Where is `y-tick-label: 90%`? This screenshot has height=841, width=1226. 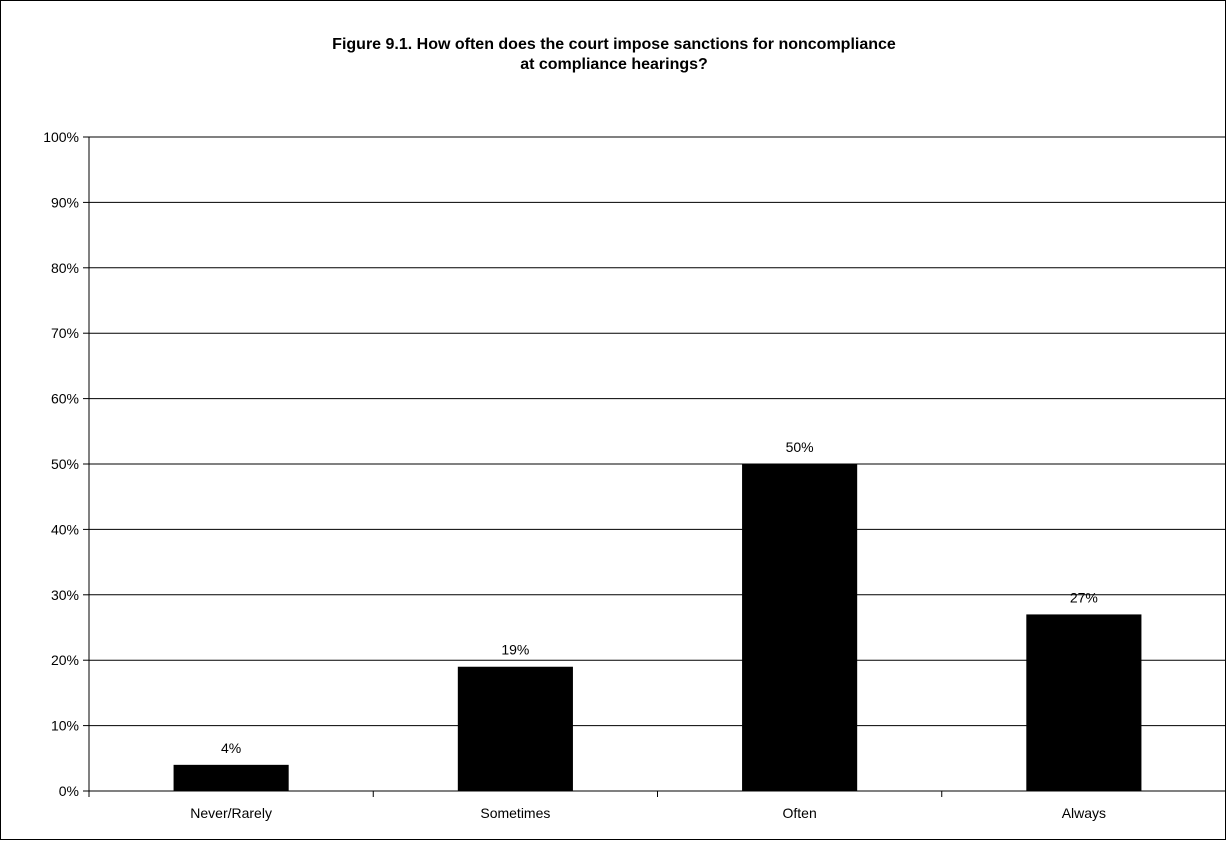 y-tick-label: 90% is located at coordinates (65, 202).